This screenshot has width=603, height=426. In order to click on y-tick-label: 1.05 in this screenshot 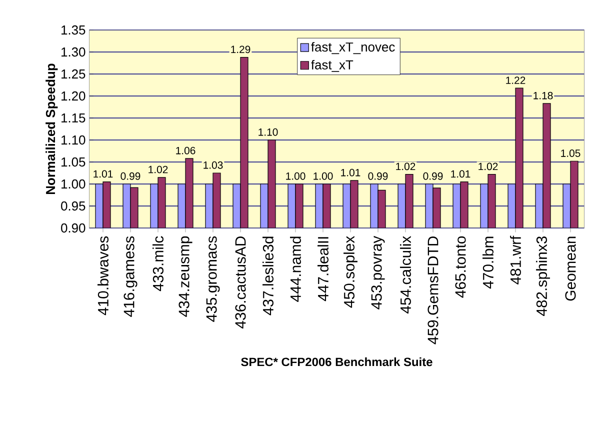, I will do `click(74, 162)`.